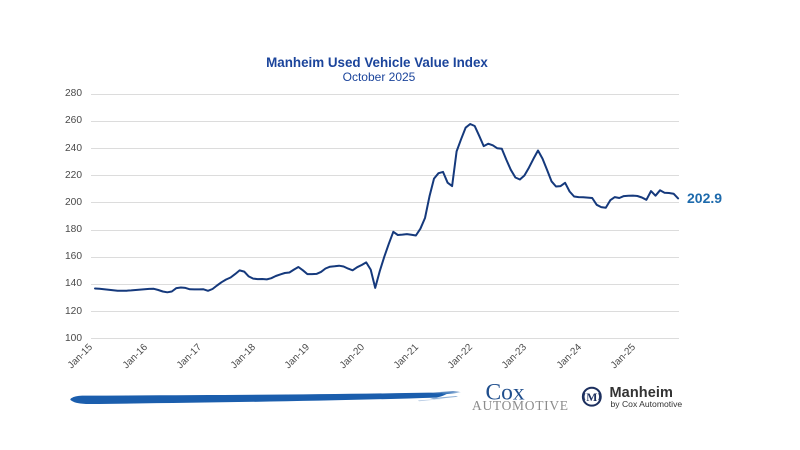 This screenshot has width=800, height=450. I want to click on svg-text: Manheim, so click(642, 393).